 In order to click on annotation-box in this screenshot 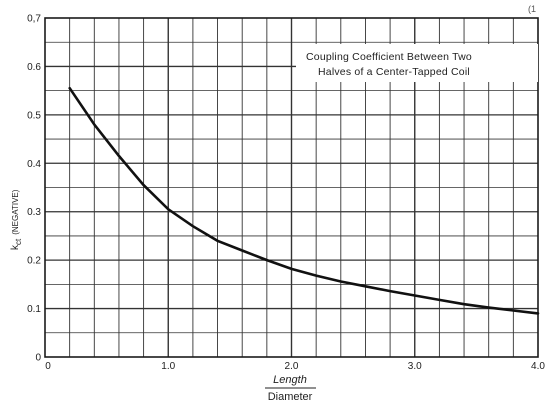, I will do `click(417, 63)`.